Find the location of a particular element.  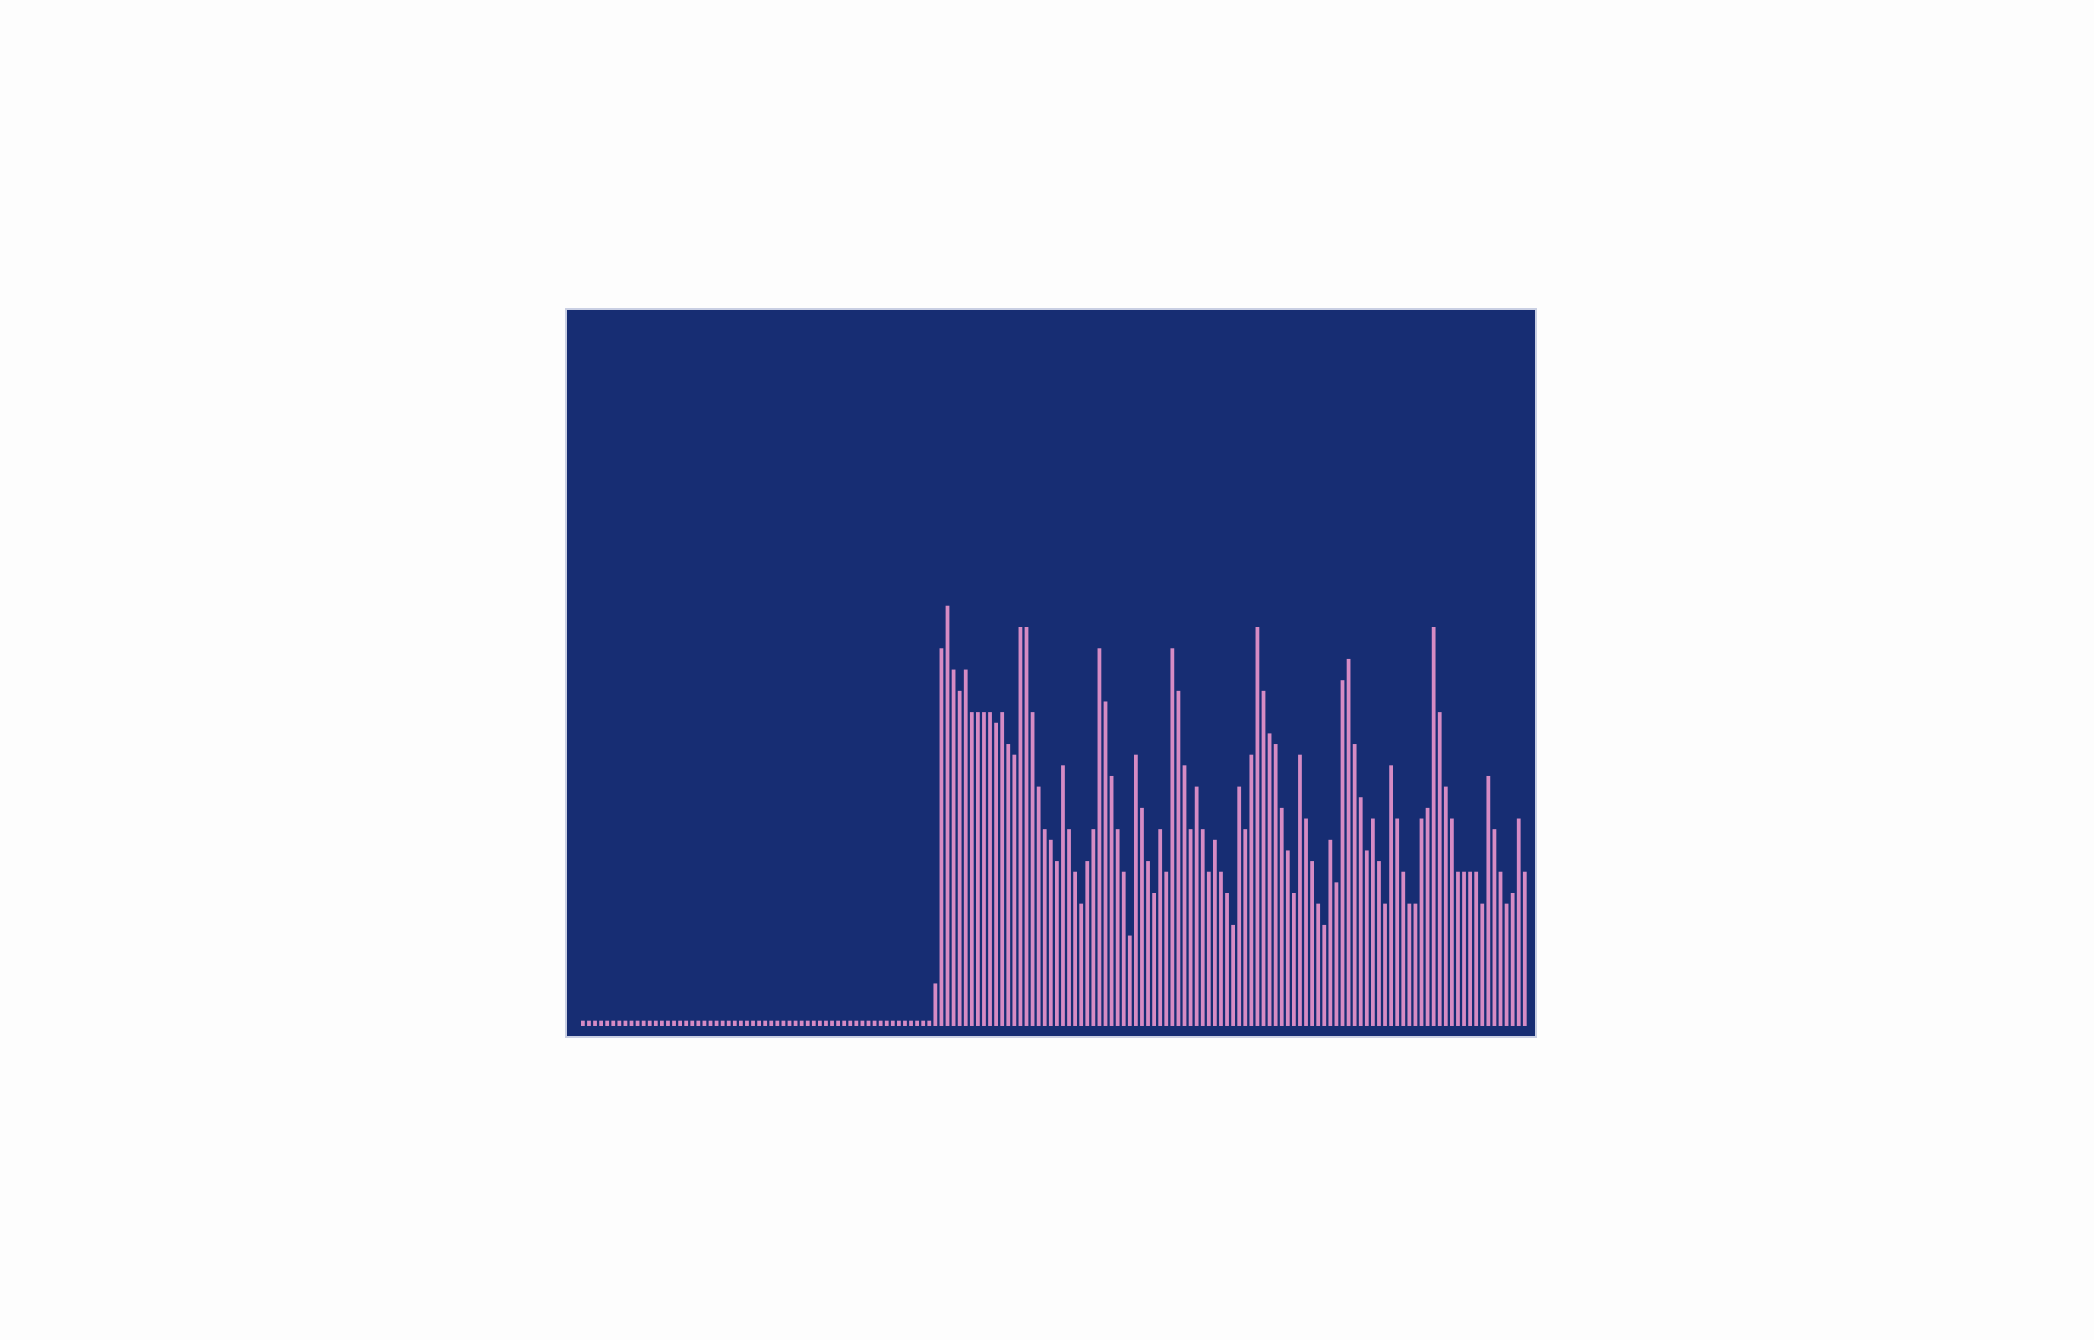

bar-series is located at coordinates (1054, 815).